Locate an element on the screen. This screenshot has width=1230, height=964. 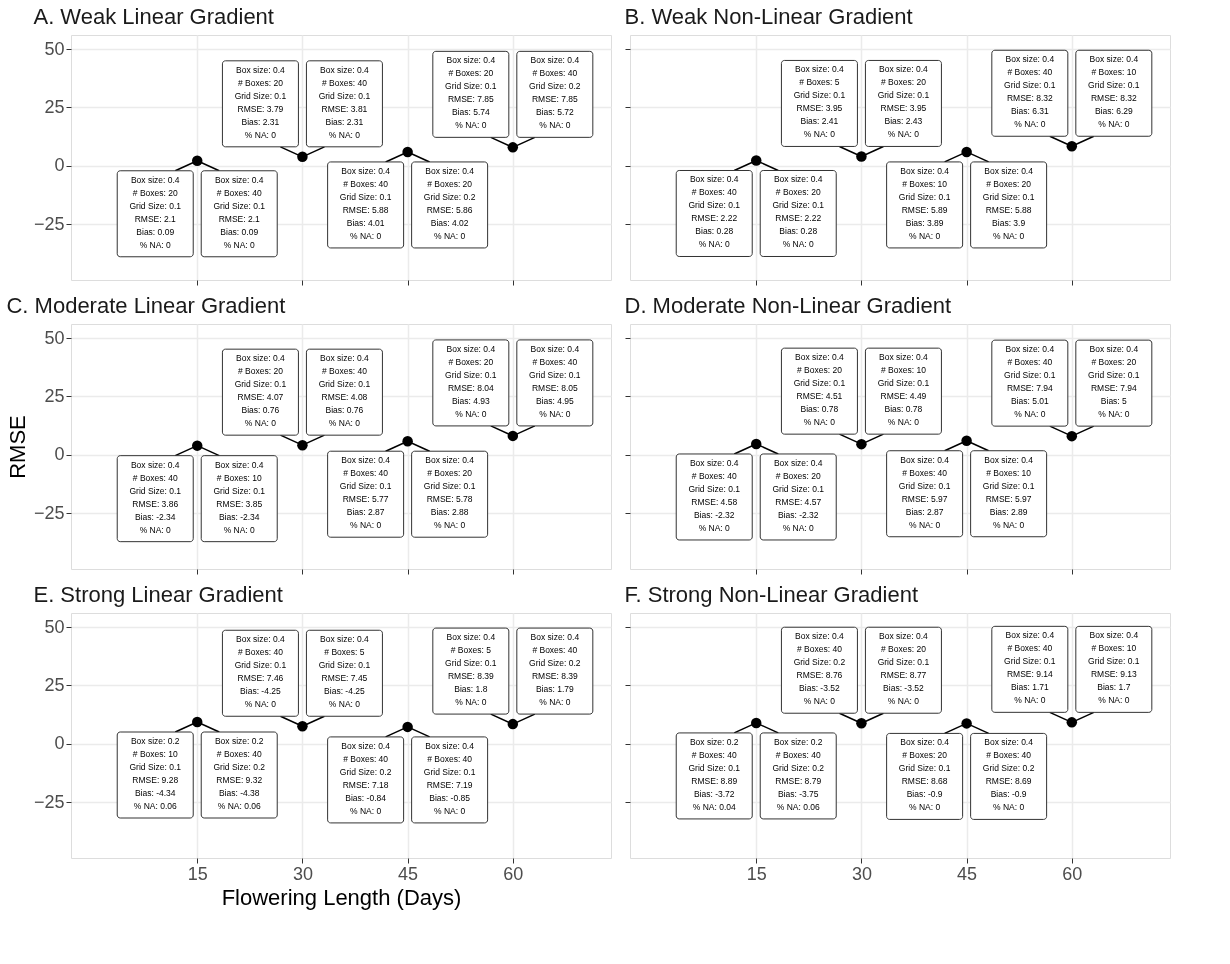
chart-title: B. Weak Non-Linear Gradient is located at coordinates (768, 16).